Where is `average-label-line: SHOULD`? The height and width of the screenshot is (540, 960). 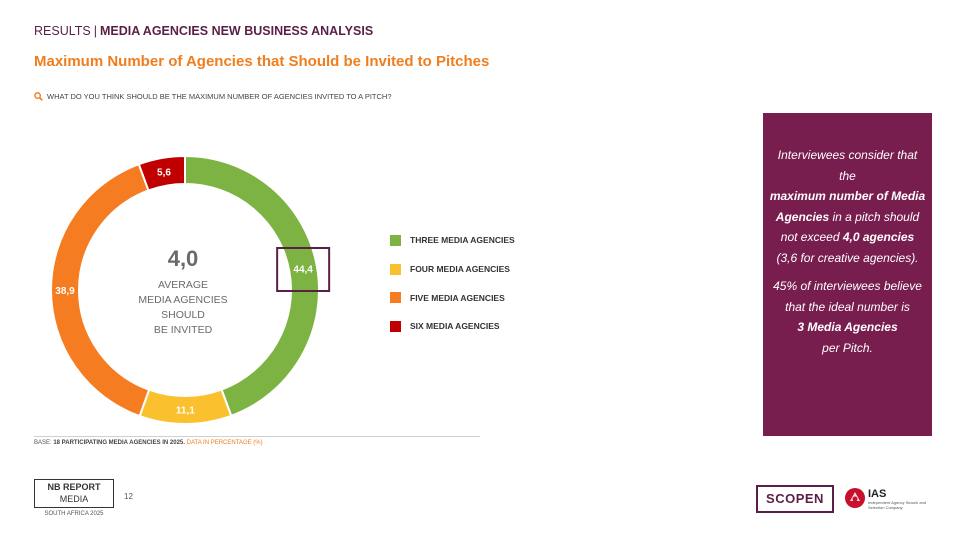
average-label-line: SHOULD is located at coordinates (183, 315).